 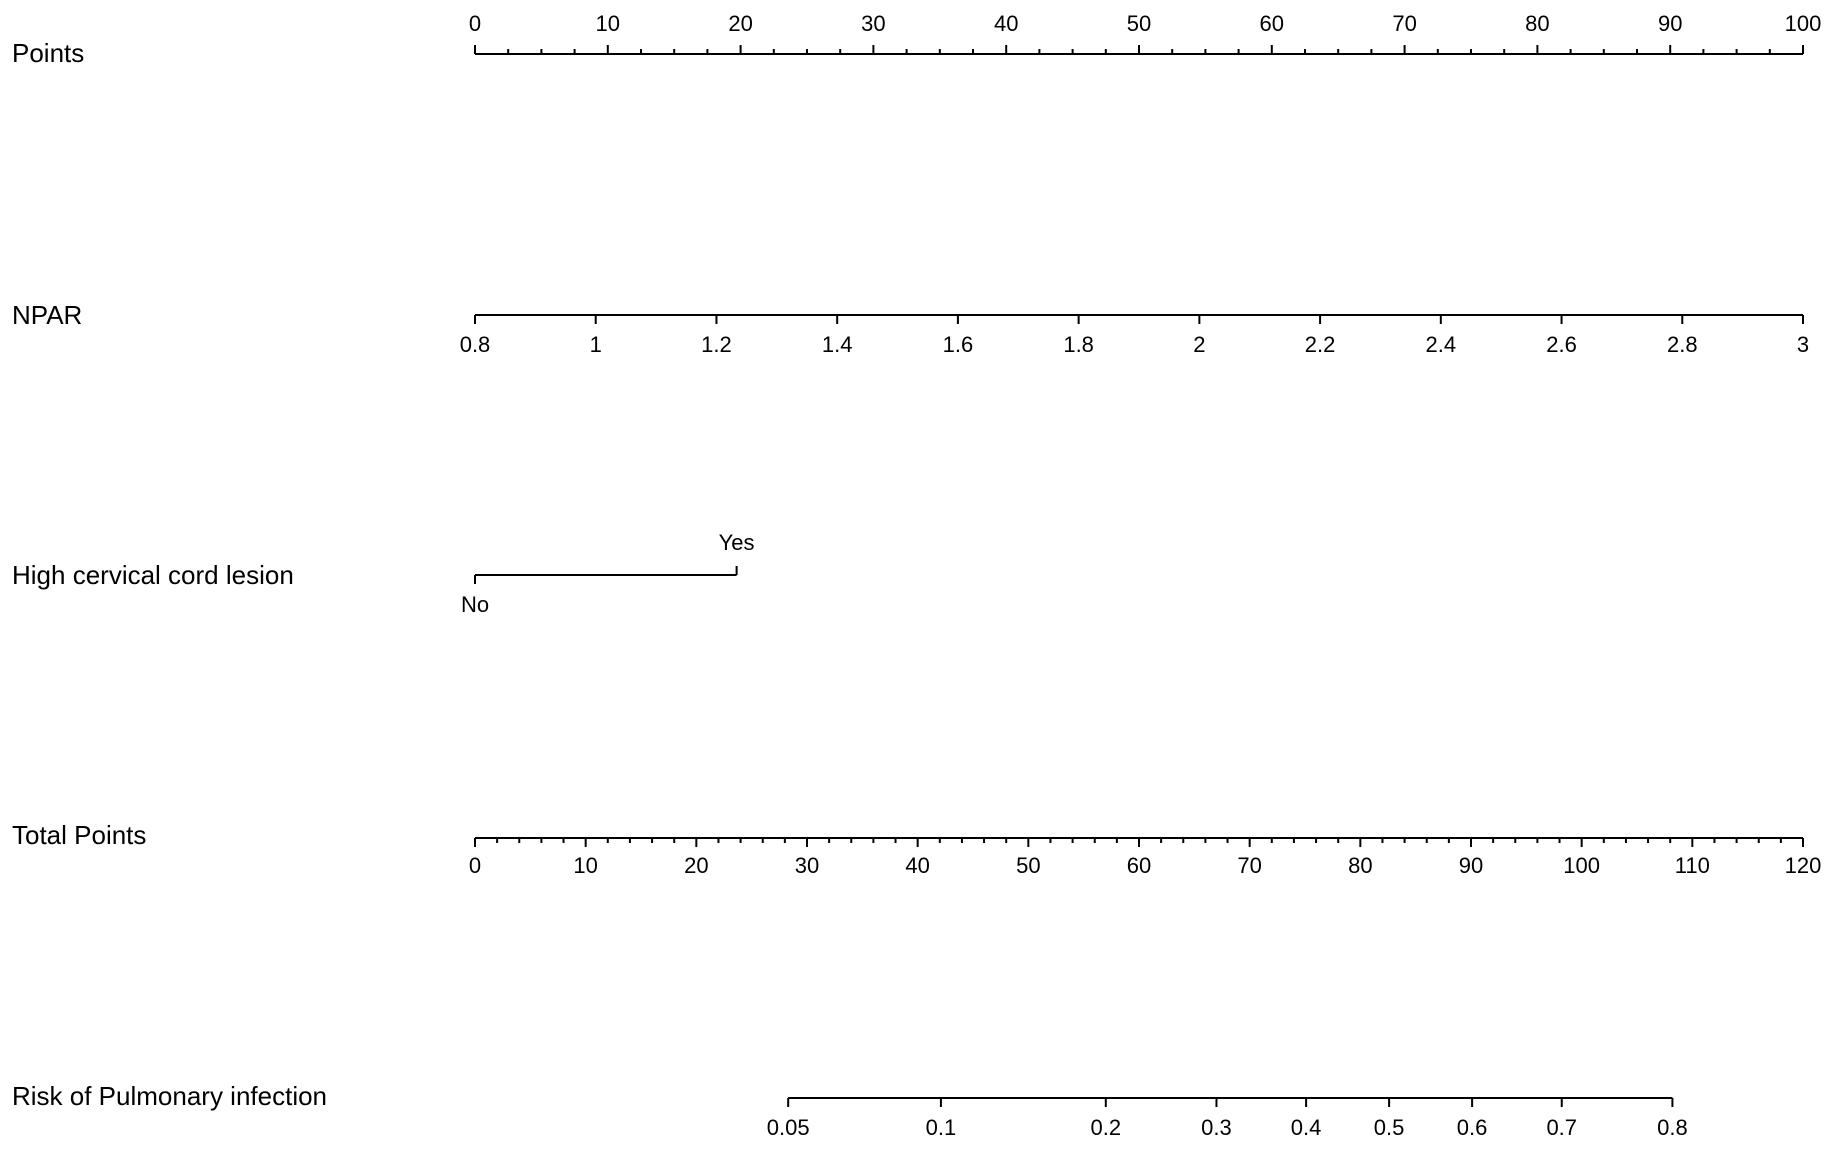 I want to click on row-label: Total Points, so click(x=79, y=835).